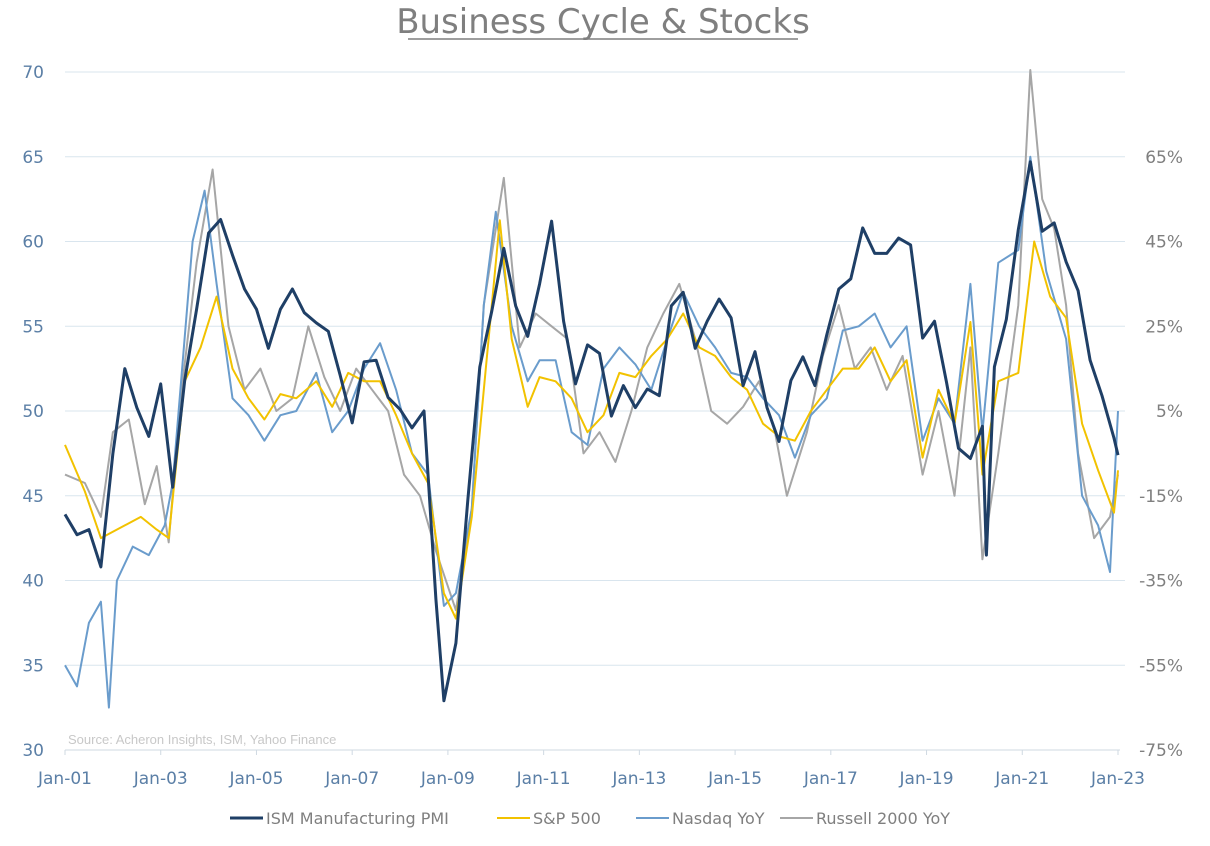 This screenshot has width=1210, height=846. Describe the element at coordinates (33, 327) in the screenshot. I see `left-tick-label: 55` at that location.